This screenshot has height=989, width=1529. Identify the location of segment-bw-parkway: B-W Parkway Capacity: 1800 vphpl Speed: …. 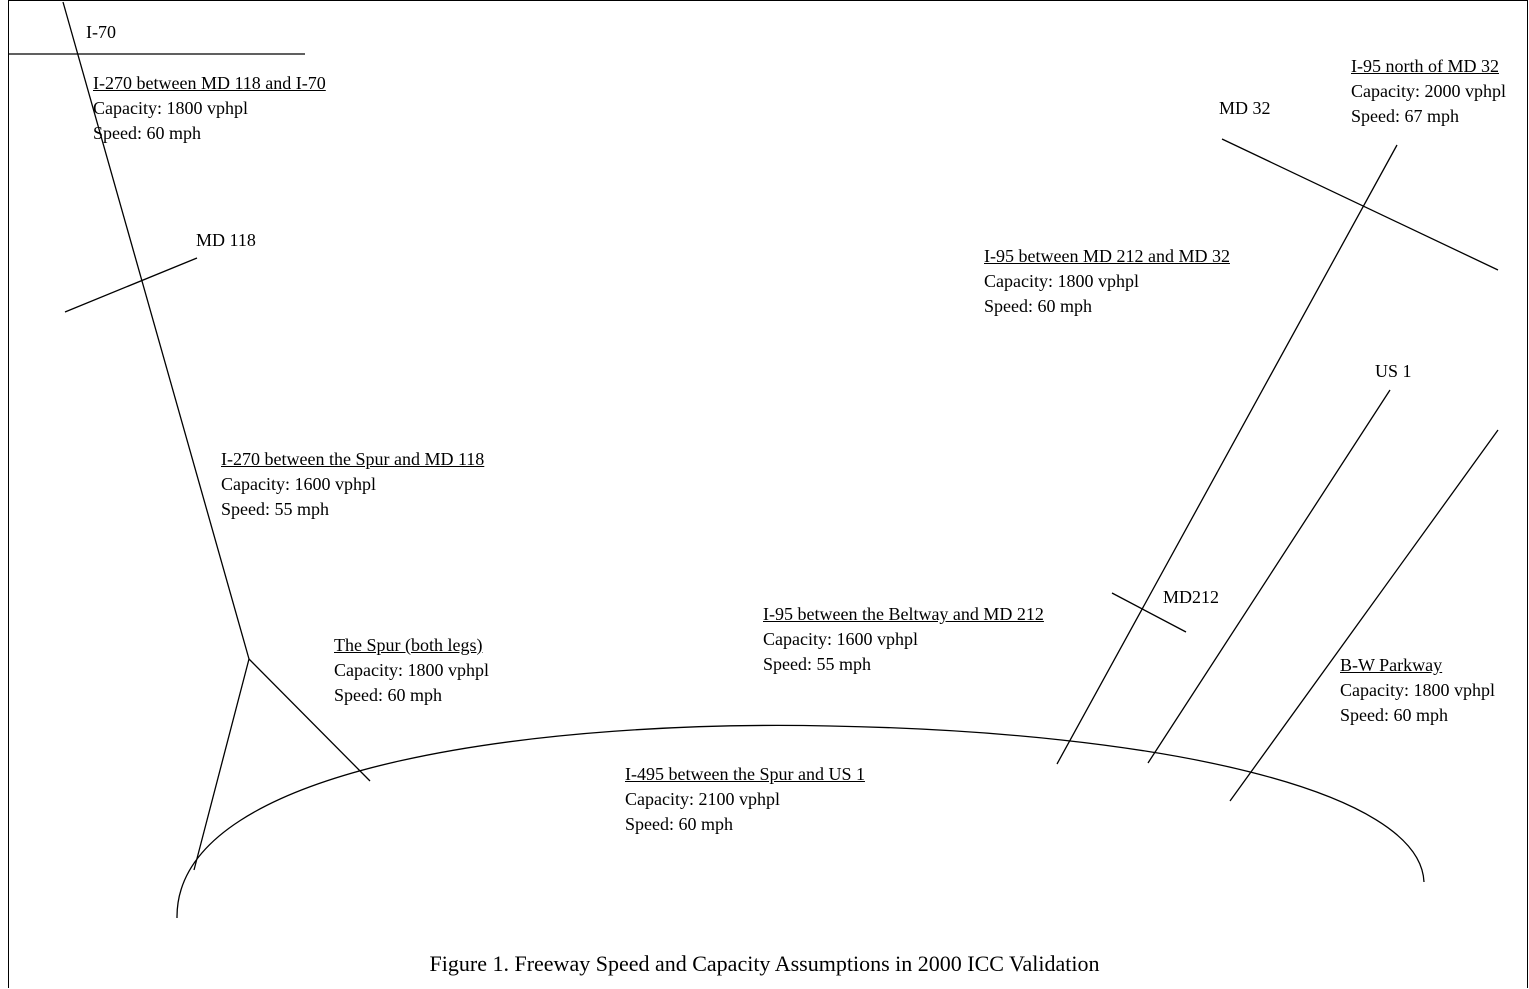
(1417, 690).